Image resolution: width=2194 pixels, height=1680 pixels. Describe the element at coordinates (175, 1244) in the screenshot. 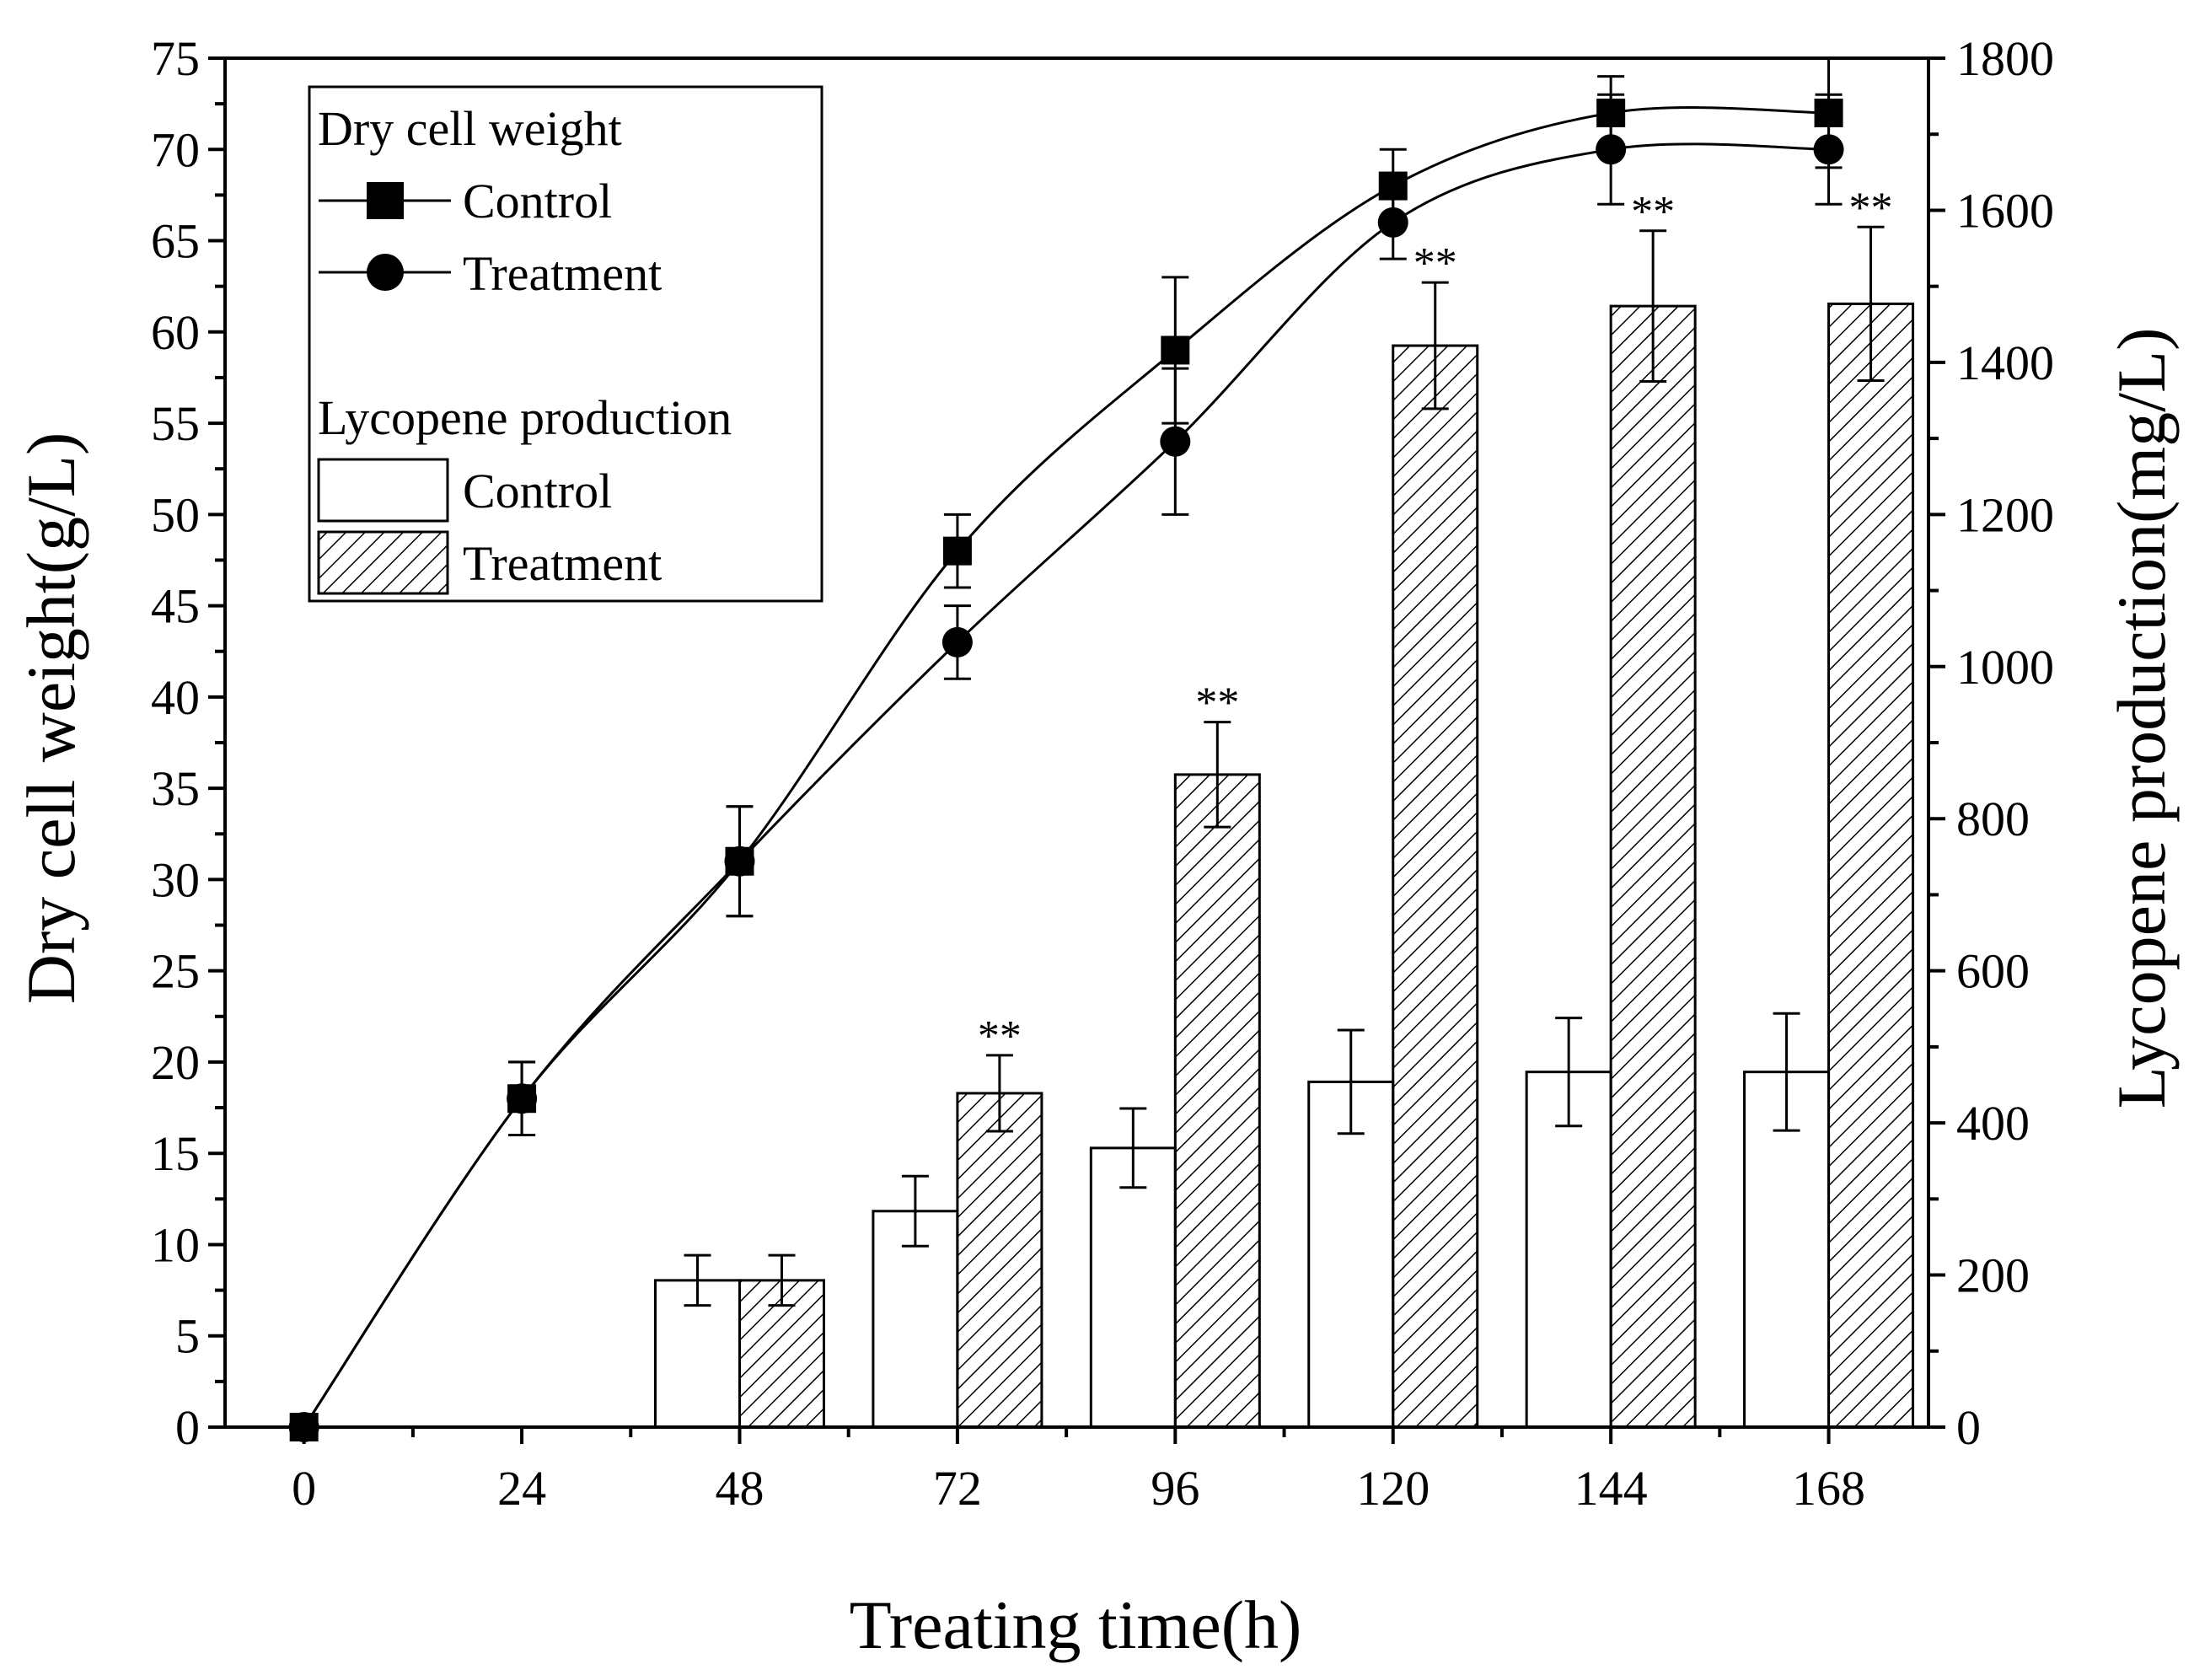

I see `y-tick-label-10: 10` at that location.